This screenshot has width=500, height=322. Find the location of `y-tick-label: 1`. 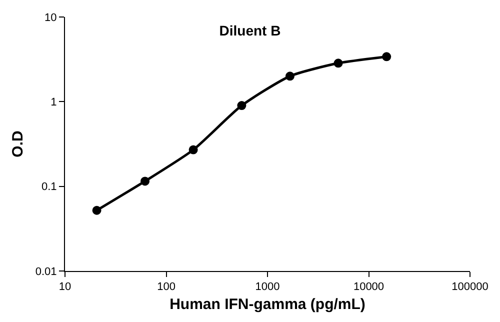

y-tick-label: 1 is located at coordinates (53, 102).